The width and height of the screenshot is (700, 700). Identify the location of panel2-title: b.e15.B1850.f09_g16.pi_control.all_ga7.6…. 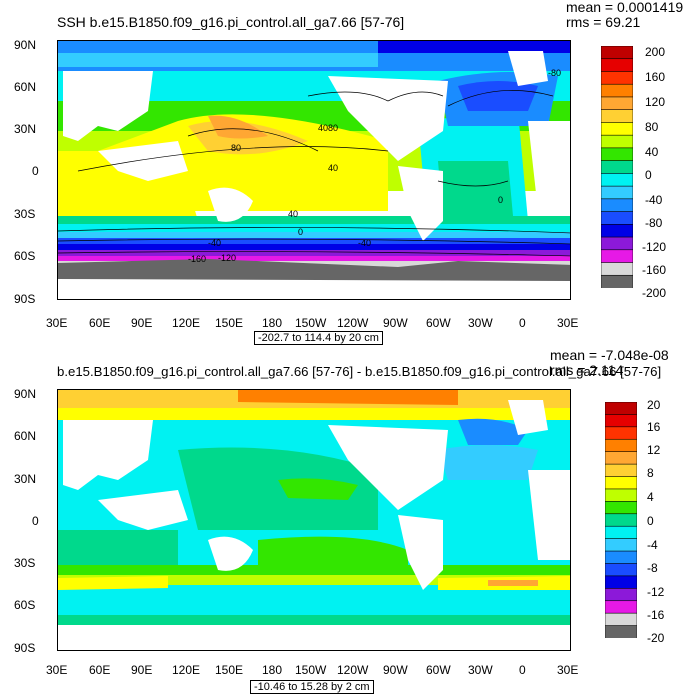
(359, 371).